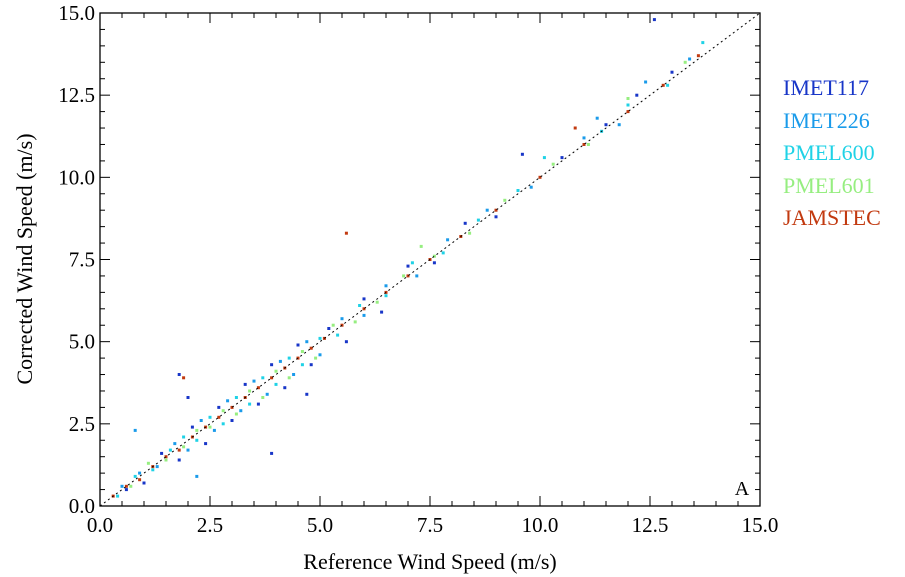 The width and height of the screenshot is (905, 577). What do you see at coordinates (650, 525) in the screenshot?
I see `x-tick-label: 12.5` at bounding box center [650, 525].